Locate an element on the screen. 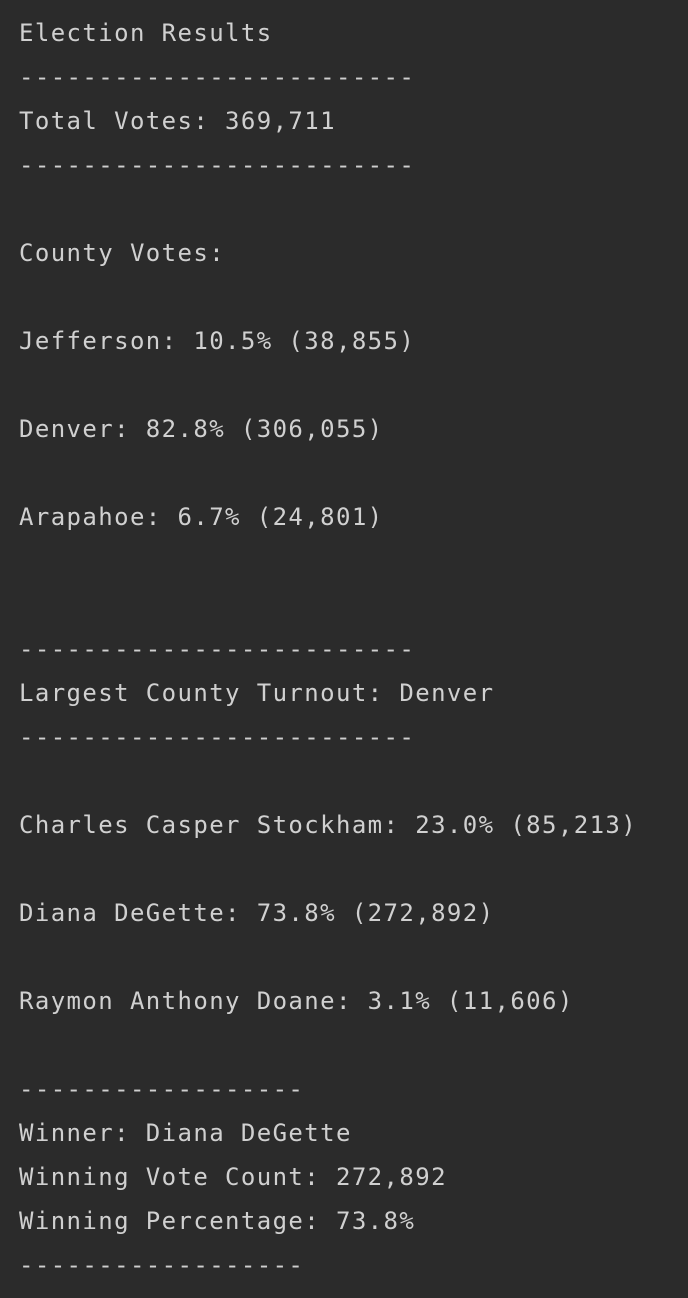 Image resolution: width=688 pixels, height=1298 pixels. county-line-jefferson: Jefferson: 10.5% (38,855) is located at coordinates (217, 341).